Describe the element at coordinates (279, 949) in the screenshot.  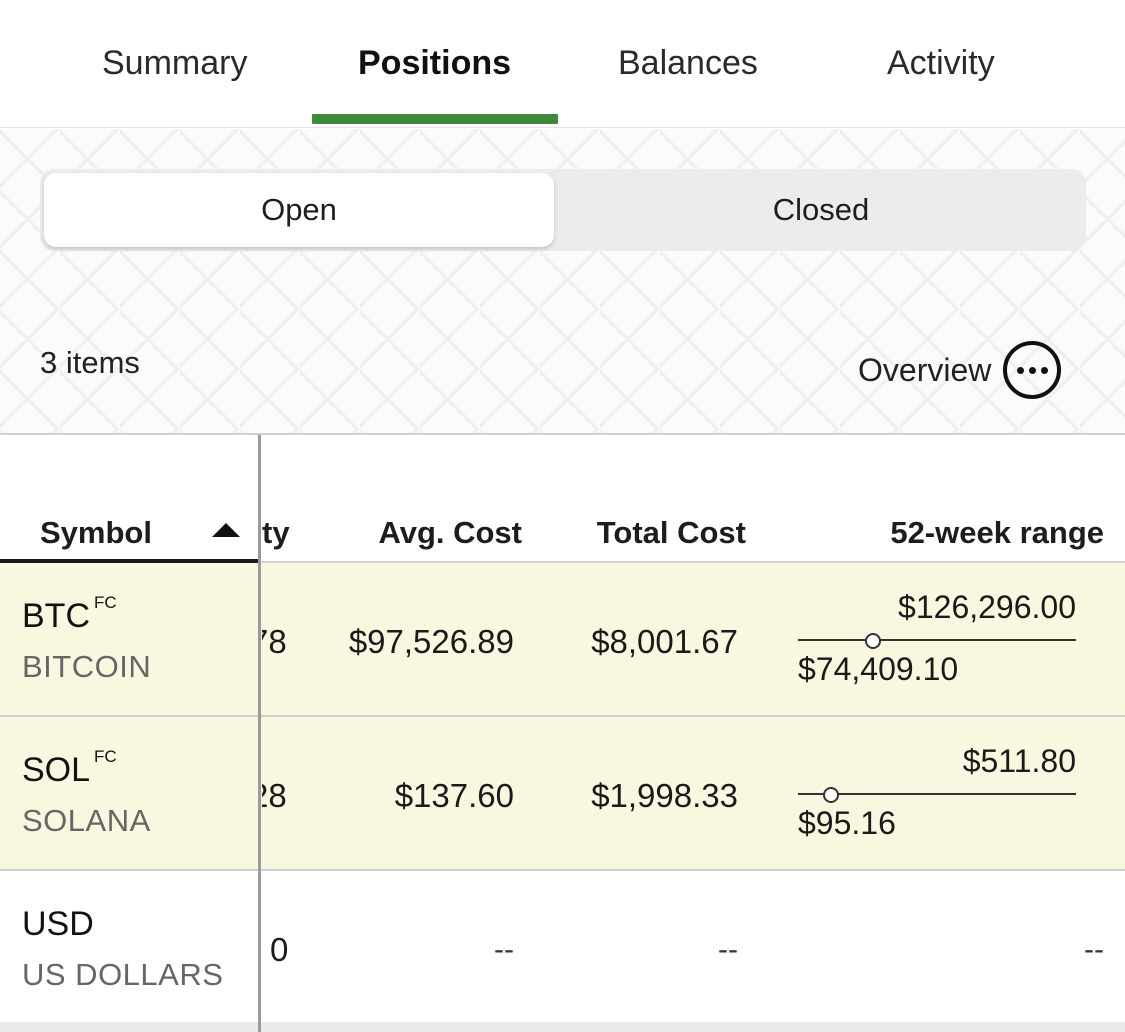
I see `quantity-cell: 0` at that location.